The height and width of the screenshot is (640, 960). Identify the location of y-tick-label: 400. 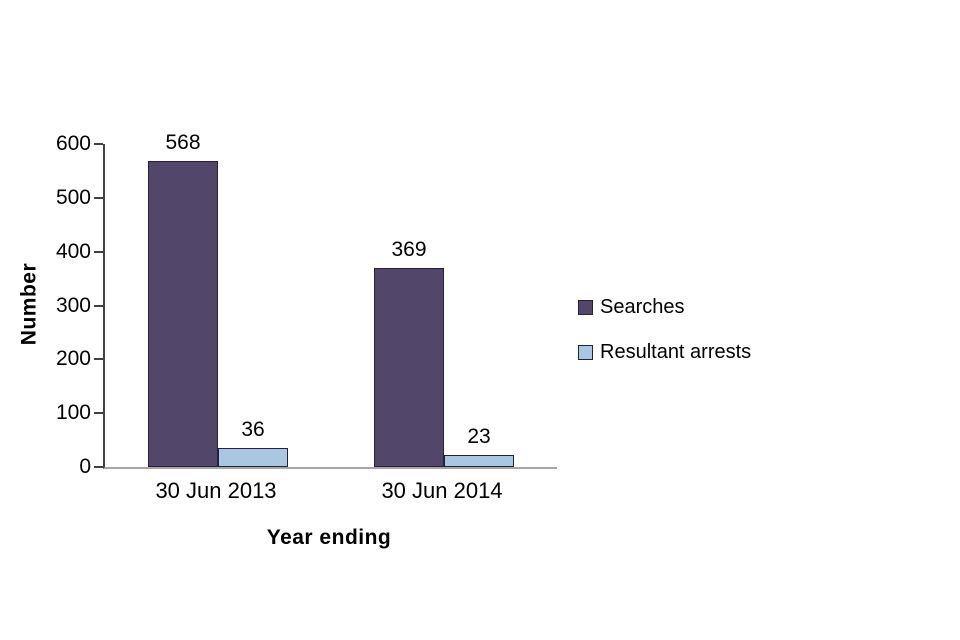
(73, 251).